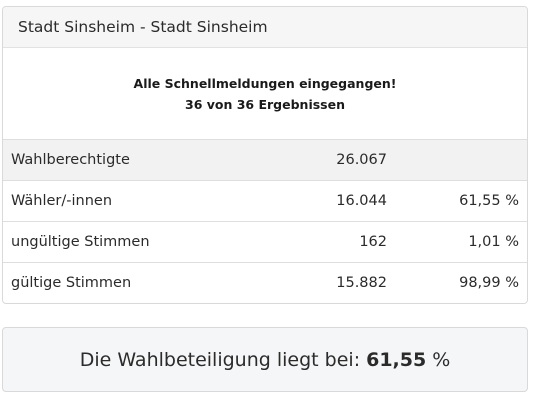 The height and width of the screenshot is (405, 536). I want to click on stat-label: Wahlberechtigte, so click(70, 160).